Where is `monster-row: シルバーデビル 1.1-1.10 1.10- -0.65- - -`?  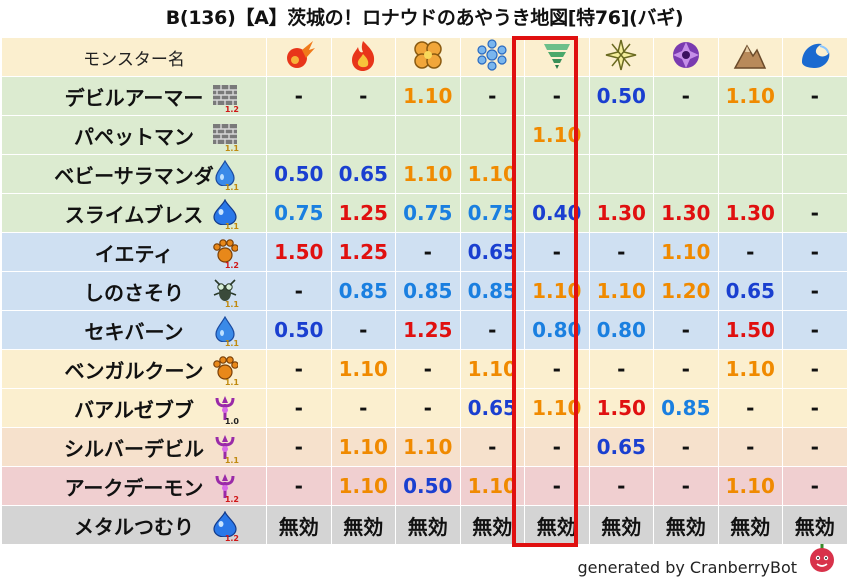 monster-row: シルバーデビル 1.1-1.10 1.10- -0.65- - - is located at coordinates (425, 447).